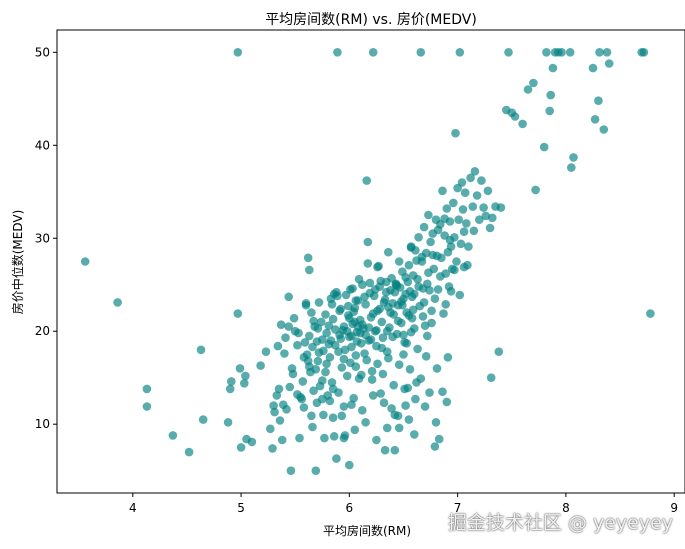  Describe the element at coordinates (42, 145) in the screenshot. I see `y-tick-label: 40` at that location.